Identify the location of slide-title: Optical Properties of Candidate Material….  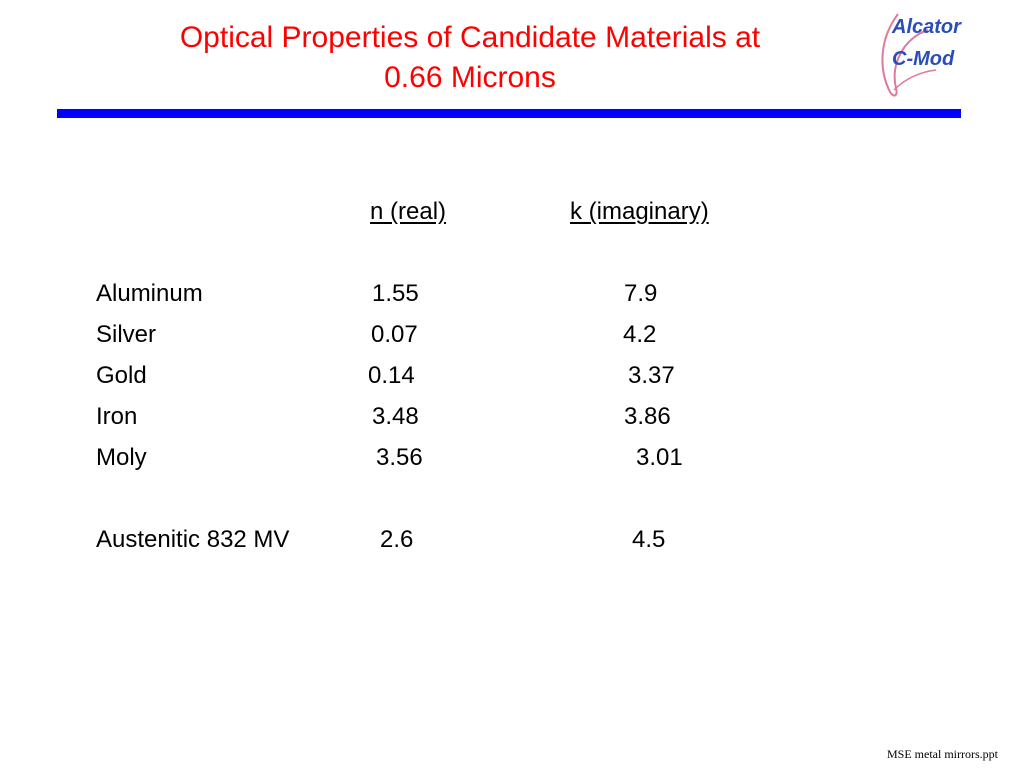
(470, 58).